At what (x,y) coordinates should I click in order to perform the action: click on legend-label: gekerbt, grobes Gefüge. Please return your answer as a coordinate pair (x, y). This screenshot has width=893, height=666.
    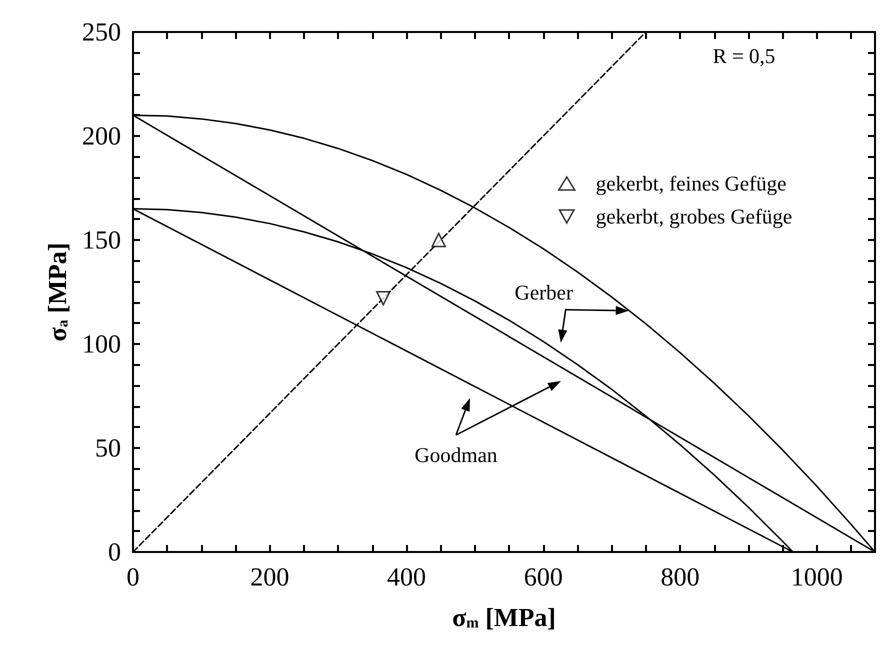
    Looking at the image, I should click on (694, 216).